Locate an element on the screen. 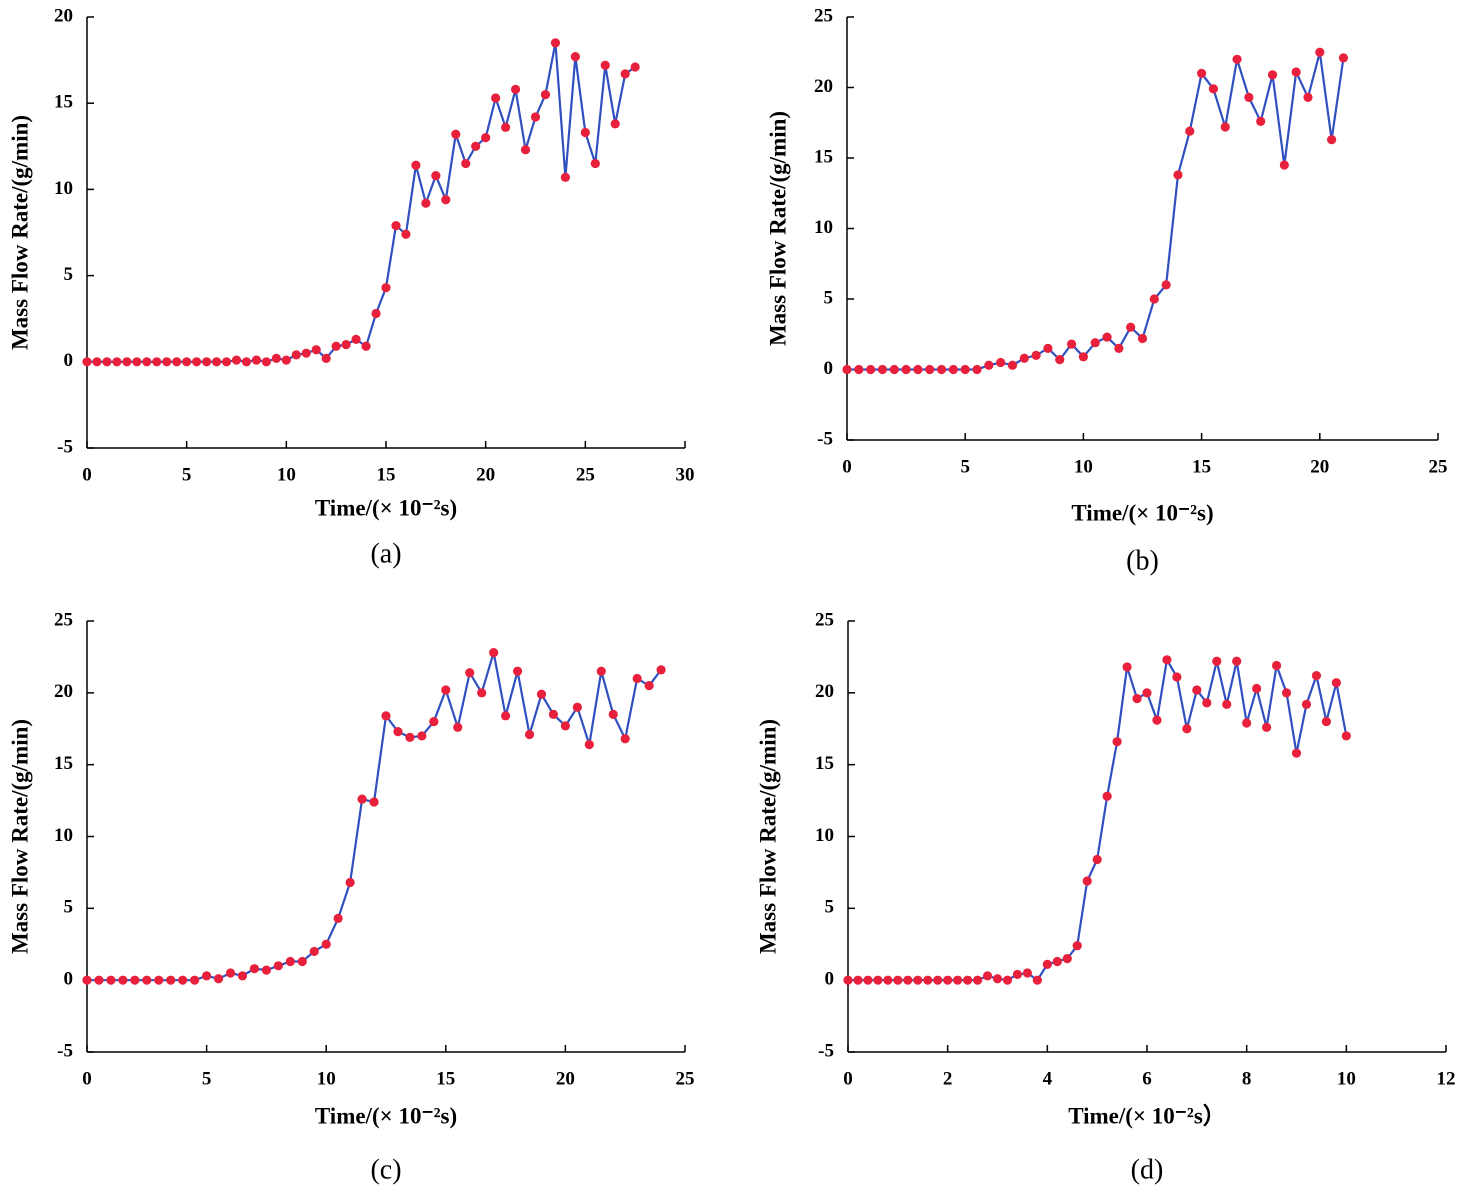  x-tick-label: 4 is located at coordinates (1048, 1078).